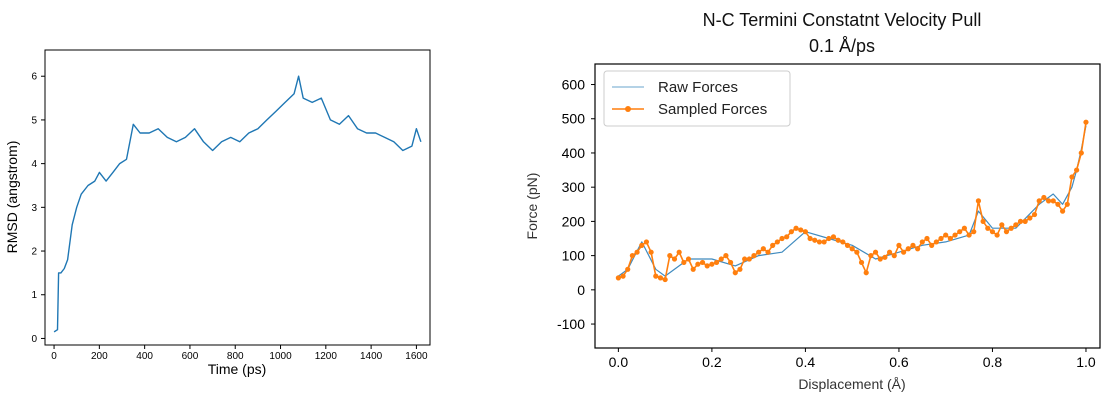 This screenshot has width=1102, height=393. Describe the element at coordinates (574, 187) in the screenshot. I see `right-y-tick-label: 300` at that location.